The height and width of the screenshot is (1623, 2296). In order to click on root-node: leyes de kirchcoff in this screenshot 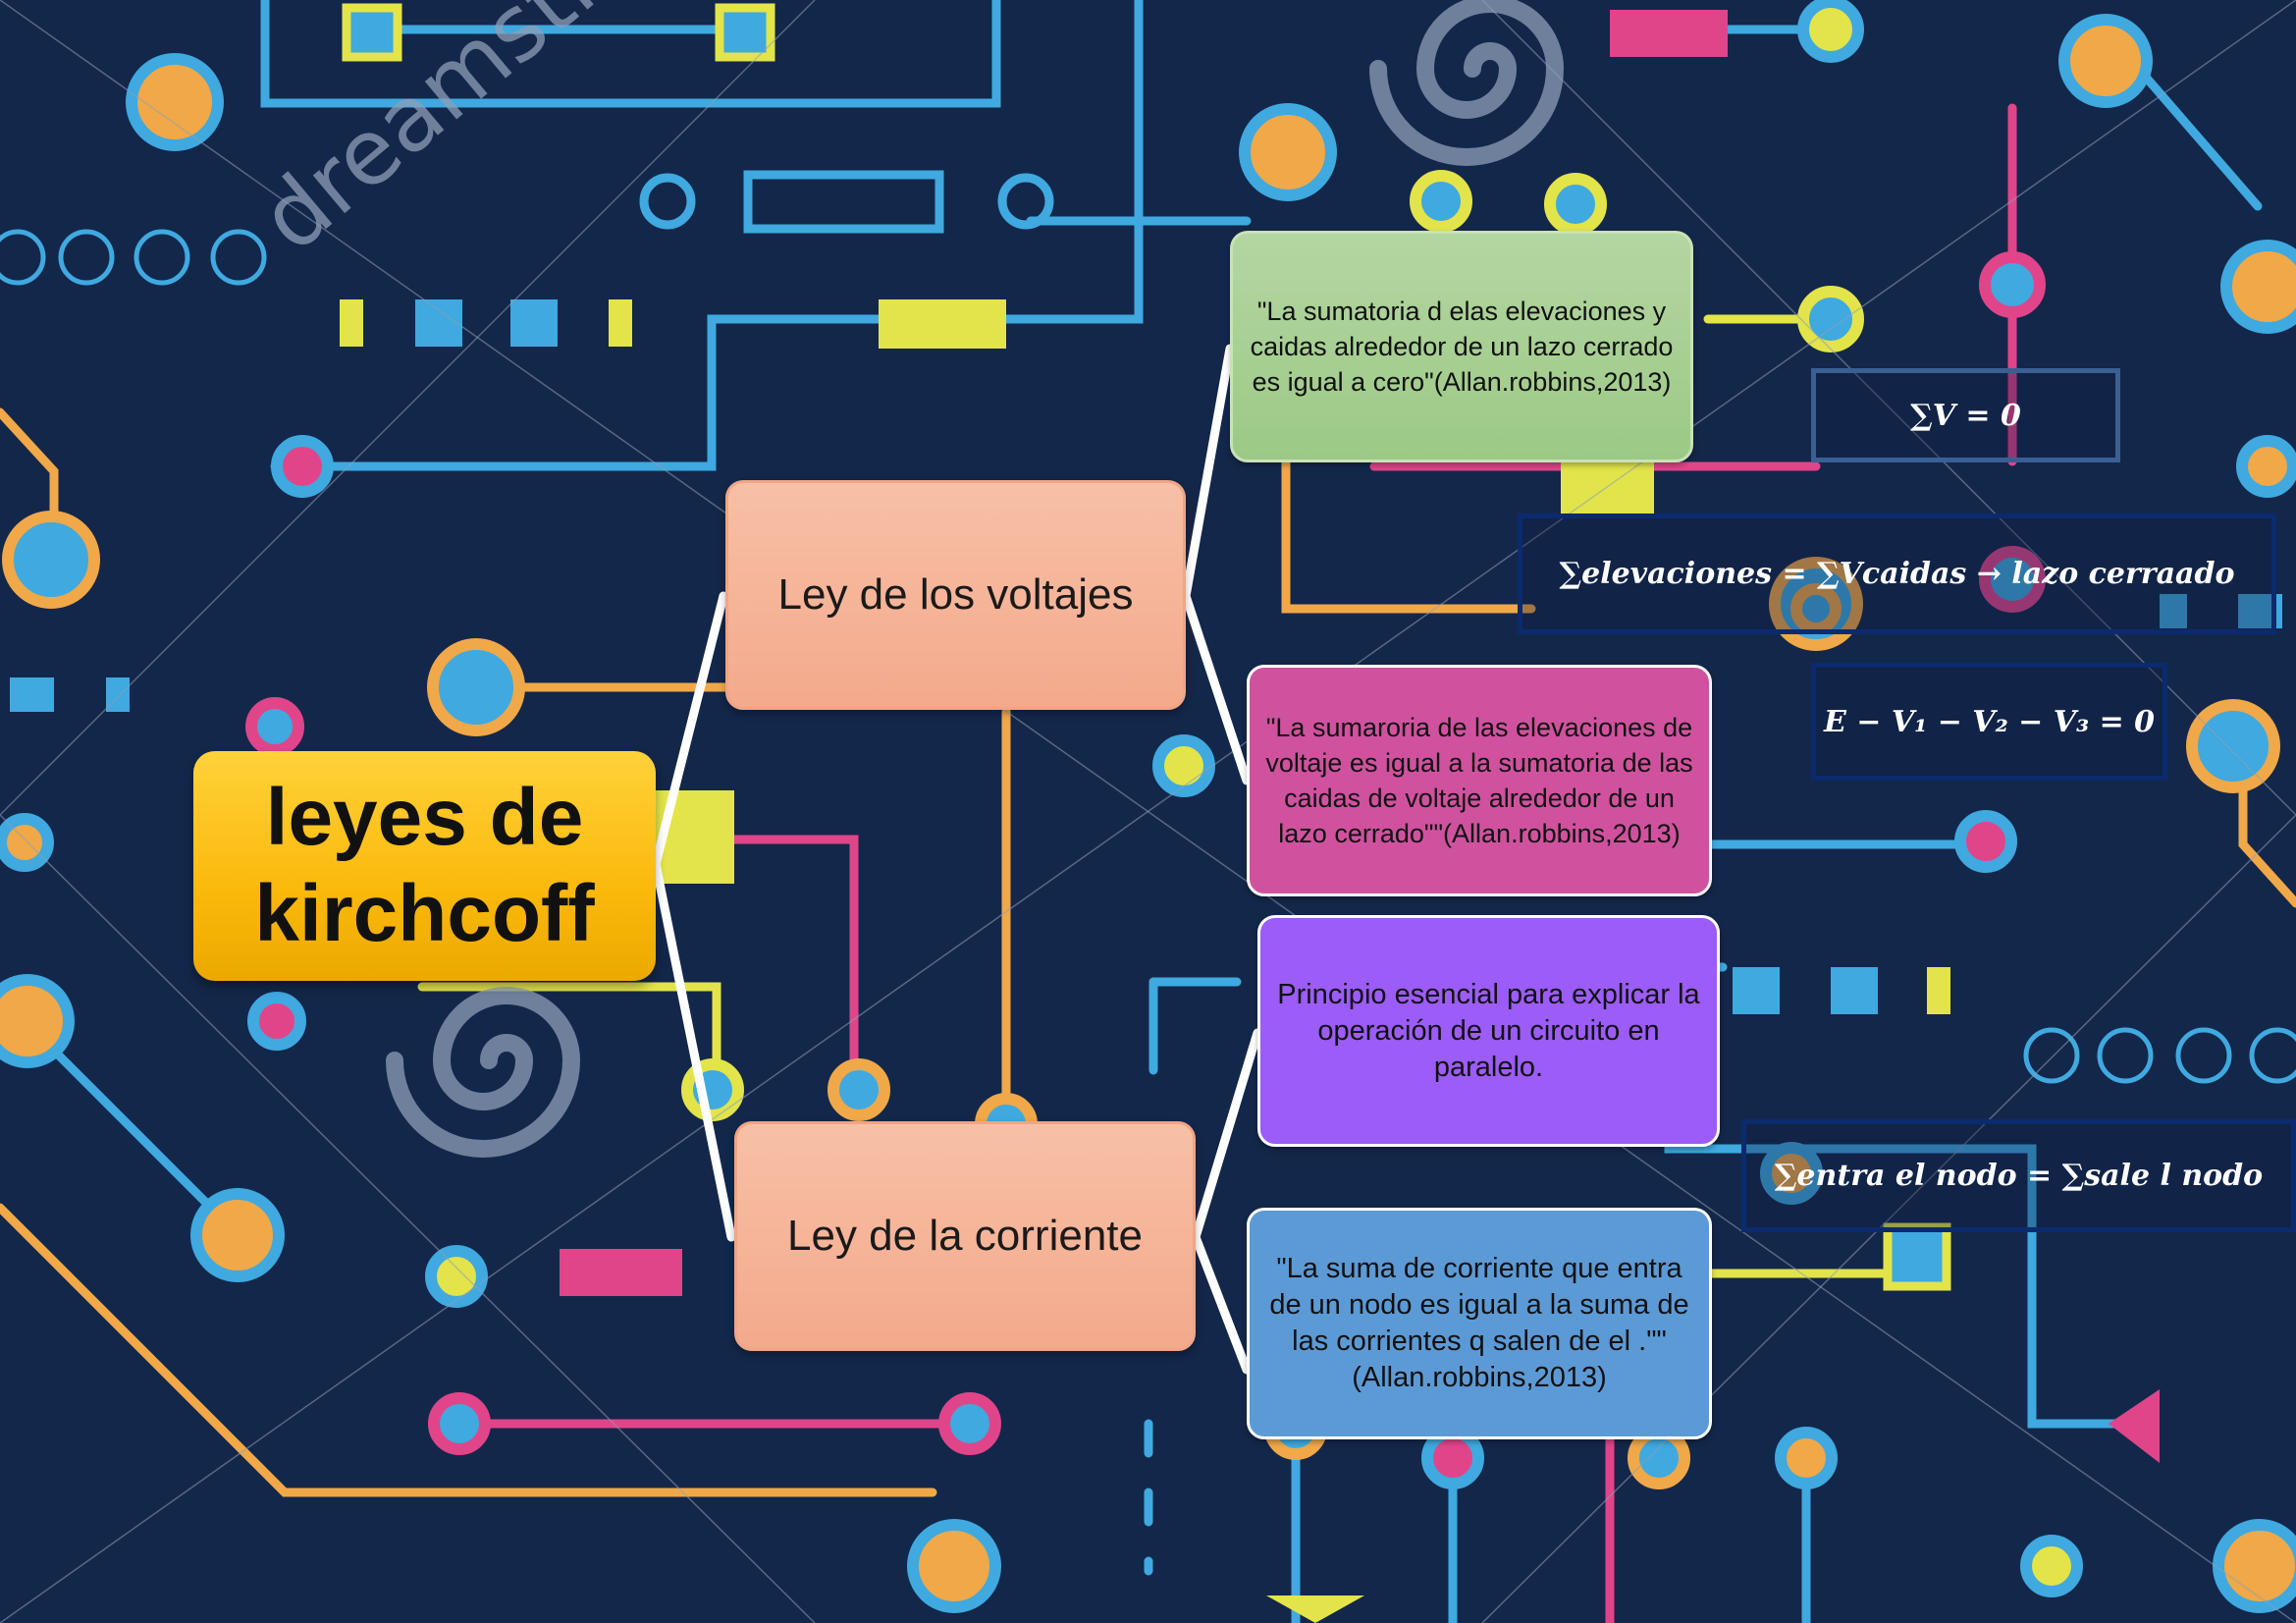, I will do `click(425, 866)`.